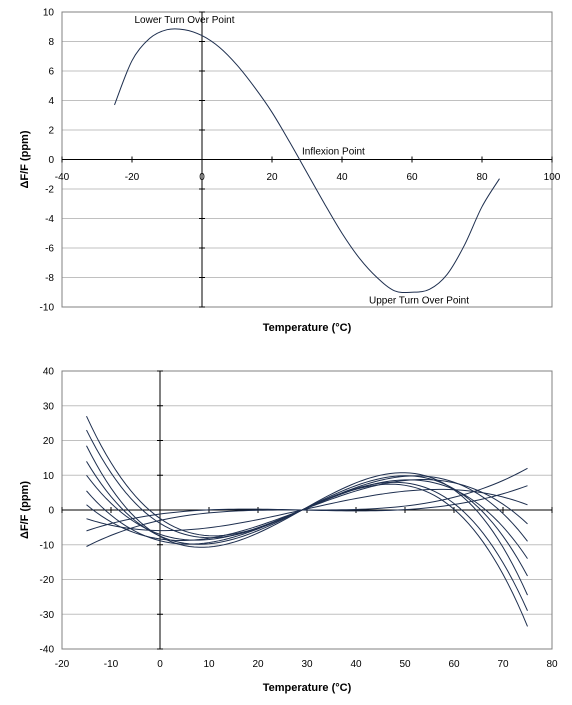 The width and height of the screenshot is (572, 705). What do you see at coordinates (307, 664) in the screenshot?
I see `x-tick-label: 30` at bounding box center [307, 664].